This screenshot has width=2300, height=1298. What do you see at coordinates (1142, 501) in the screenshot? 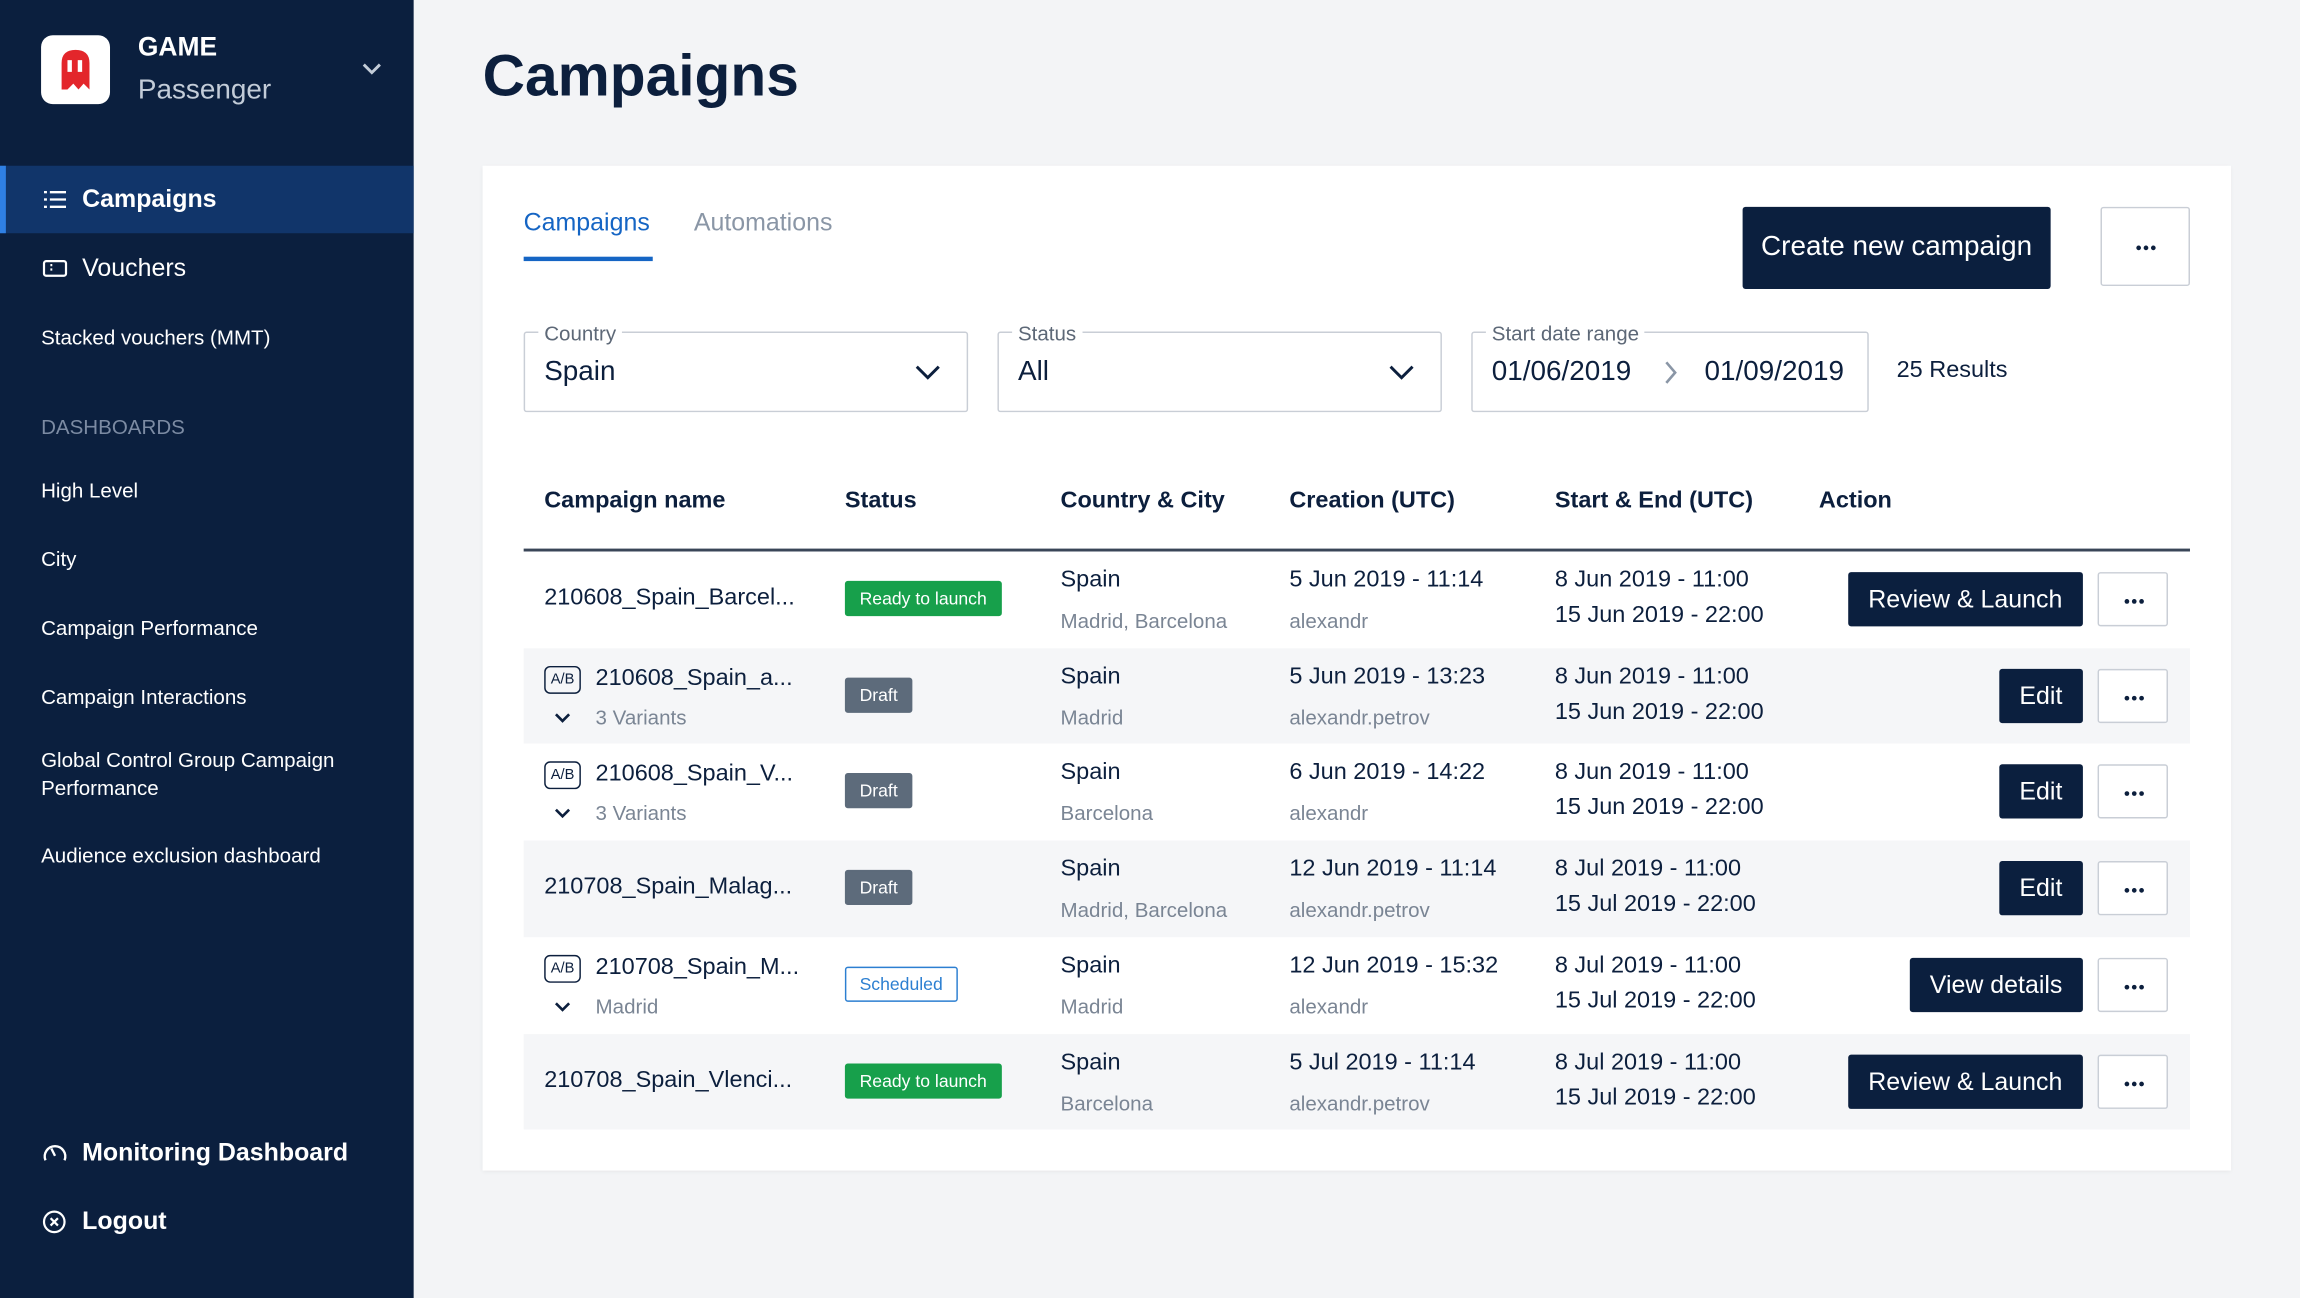
I see `column-header: Country & City` at bounding box center [1142, 501].